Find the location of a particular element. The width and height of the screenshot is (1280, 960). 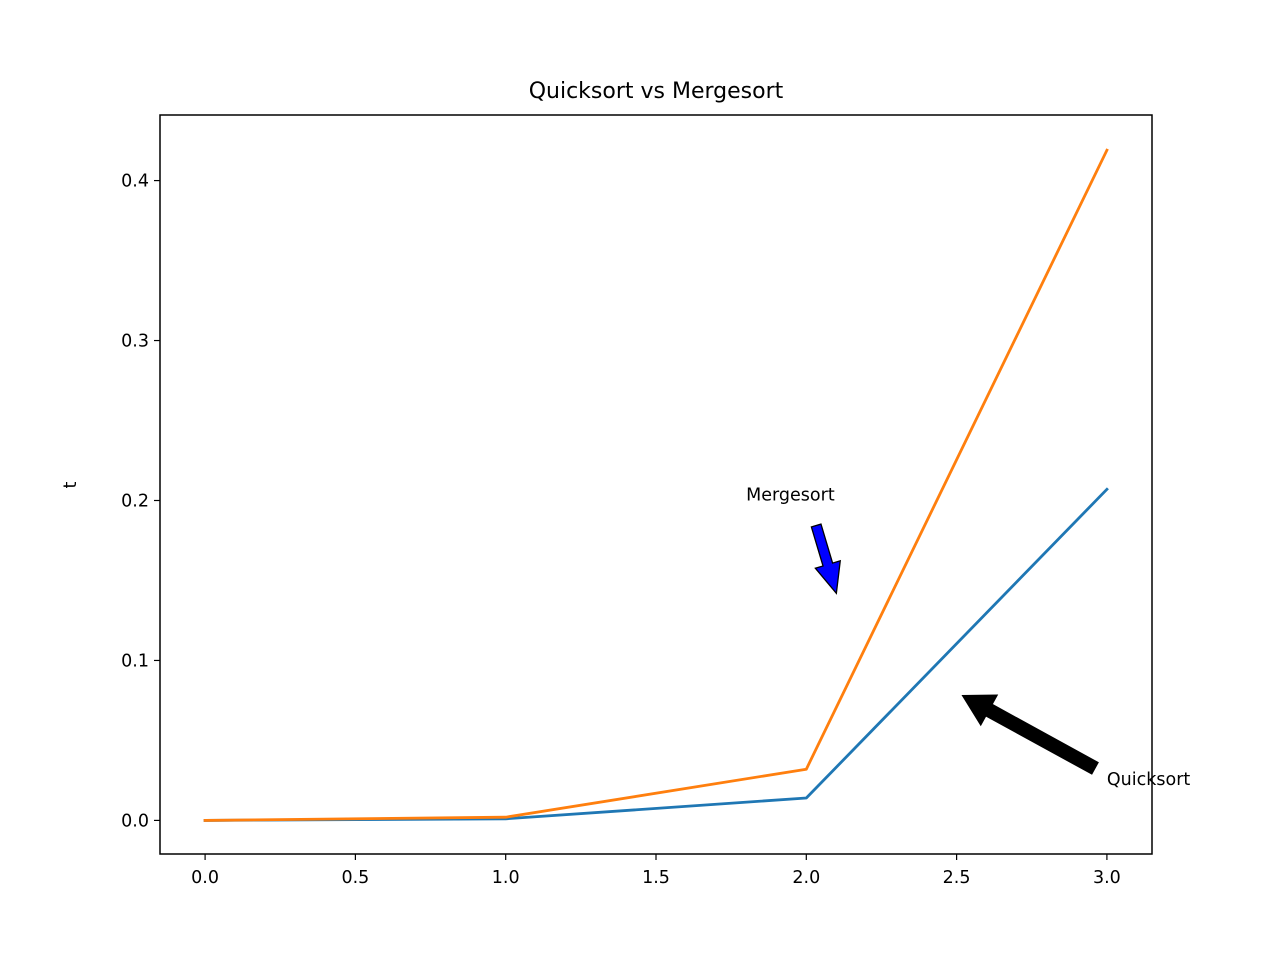

chart-title: Quicksort vs Mergesort is located at coordinates (656, 91).